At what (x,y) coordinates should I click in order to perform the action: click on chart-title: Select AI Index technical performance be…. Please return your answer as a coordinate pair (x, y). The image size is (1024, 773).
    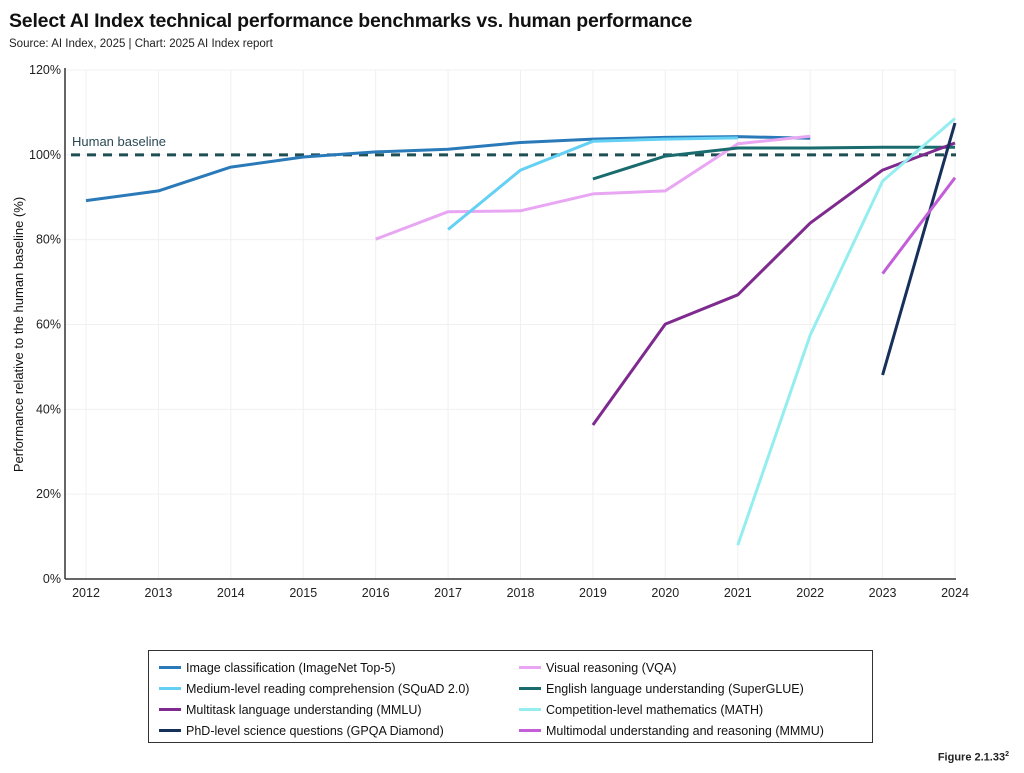
    Looking at the image, I should click on (351, 21).